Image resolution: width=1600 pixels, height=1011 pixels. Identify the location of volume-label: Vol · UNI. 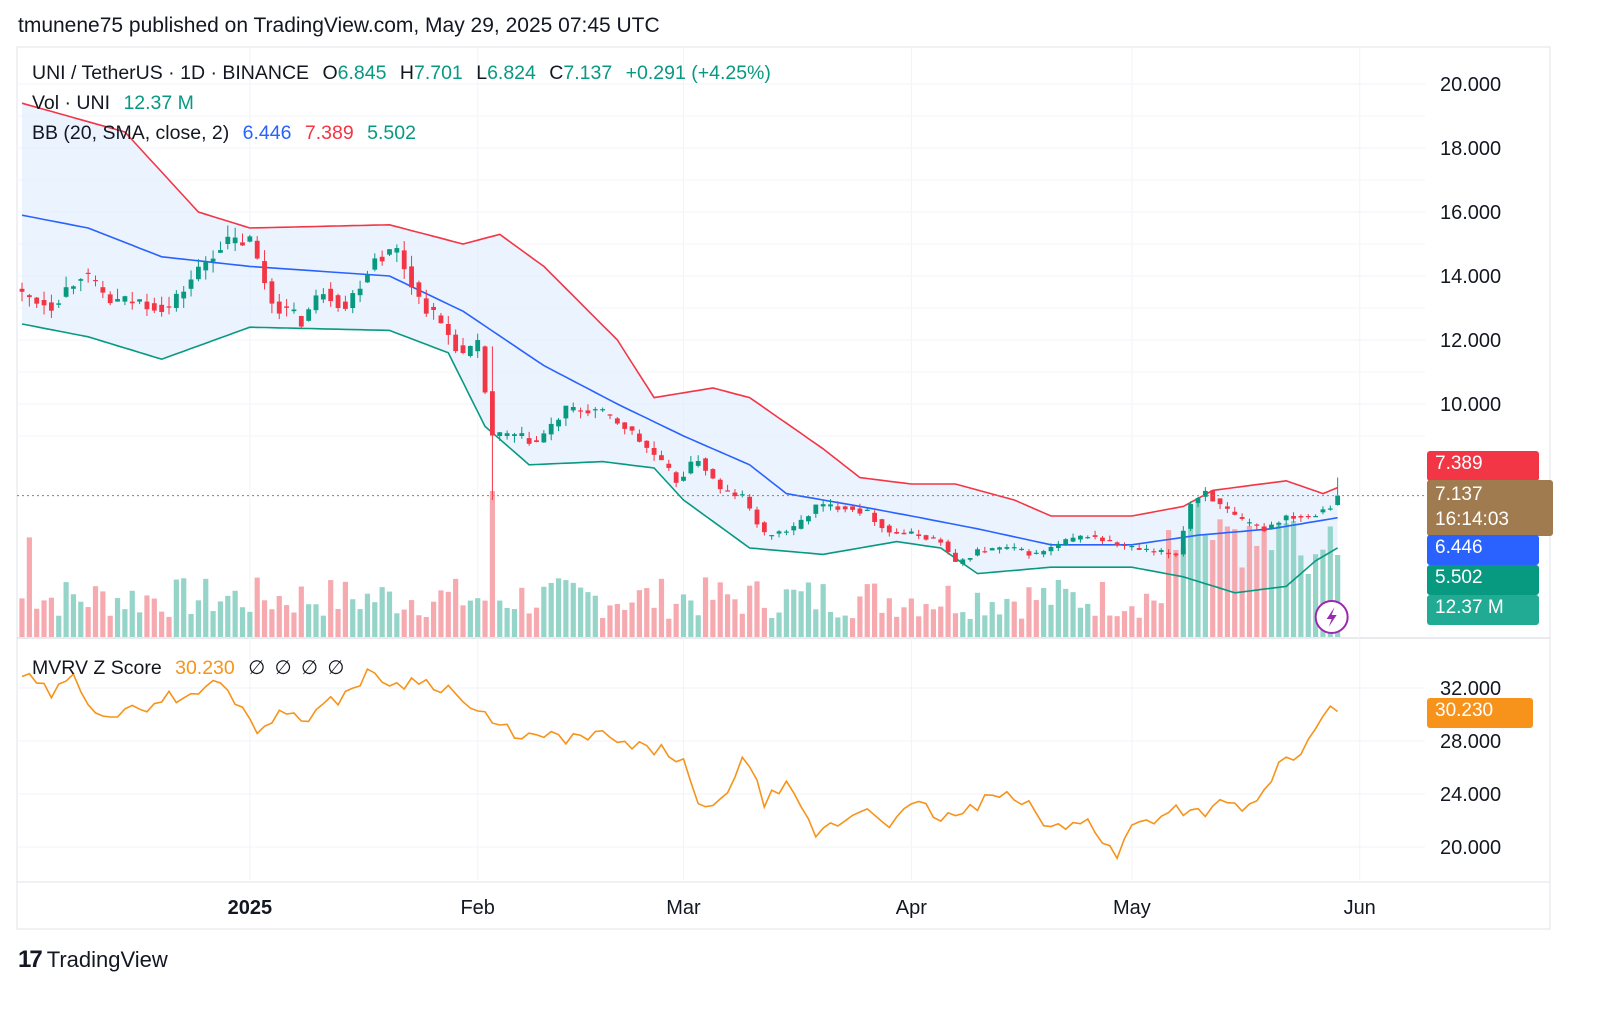
(71, 103).